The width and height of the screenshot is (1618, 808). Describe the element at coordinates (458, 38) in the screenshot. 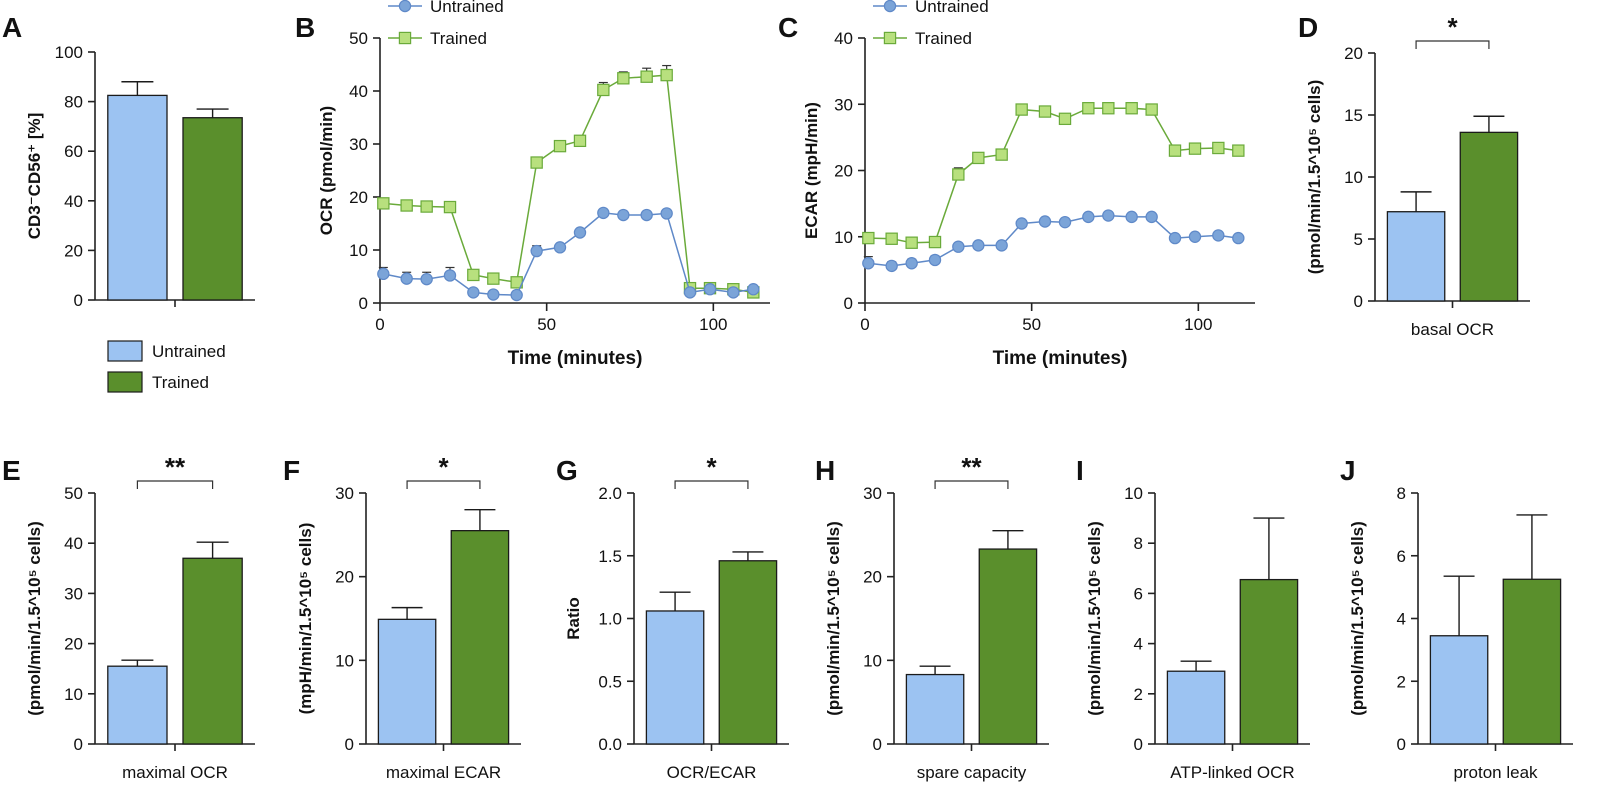

I see `legend-label: Trained` at that location.